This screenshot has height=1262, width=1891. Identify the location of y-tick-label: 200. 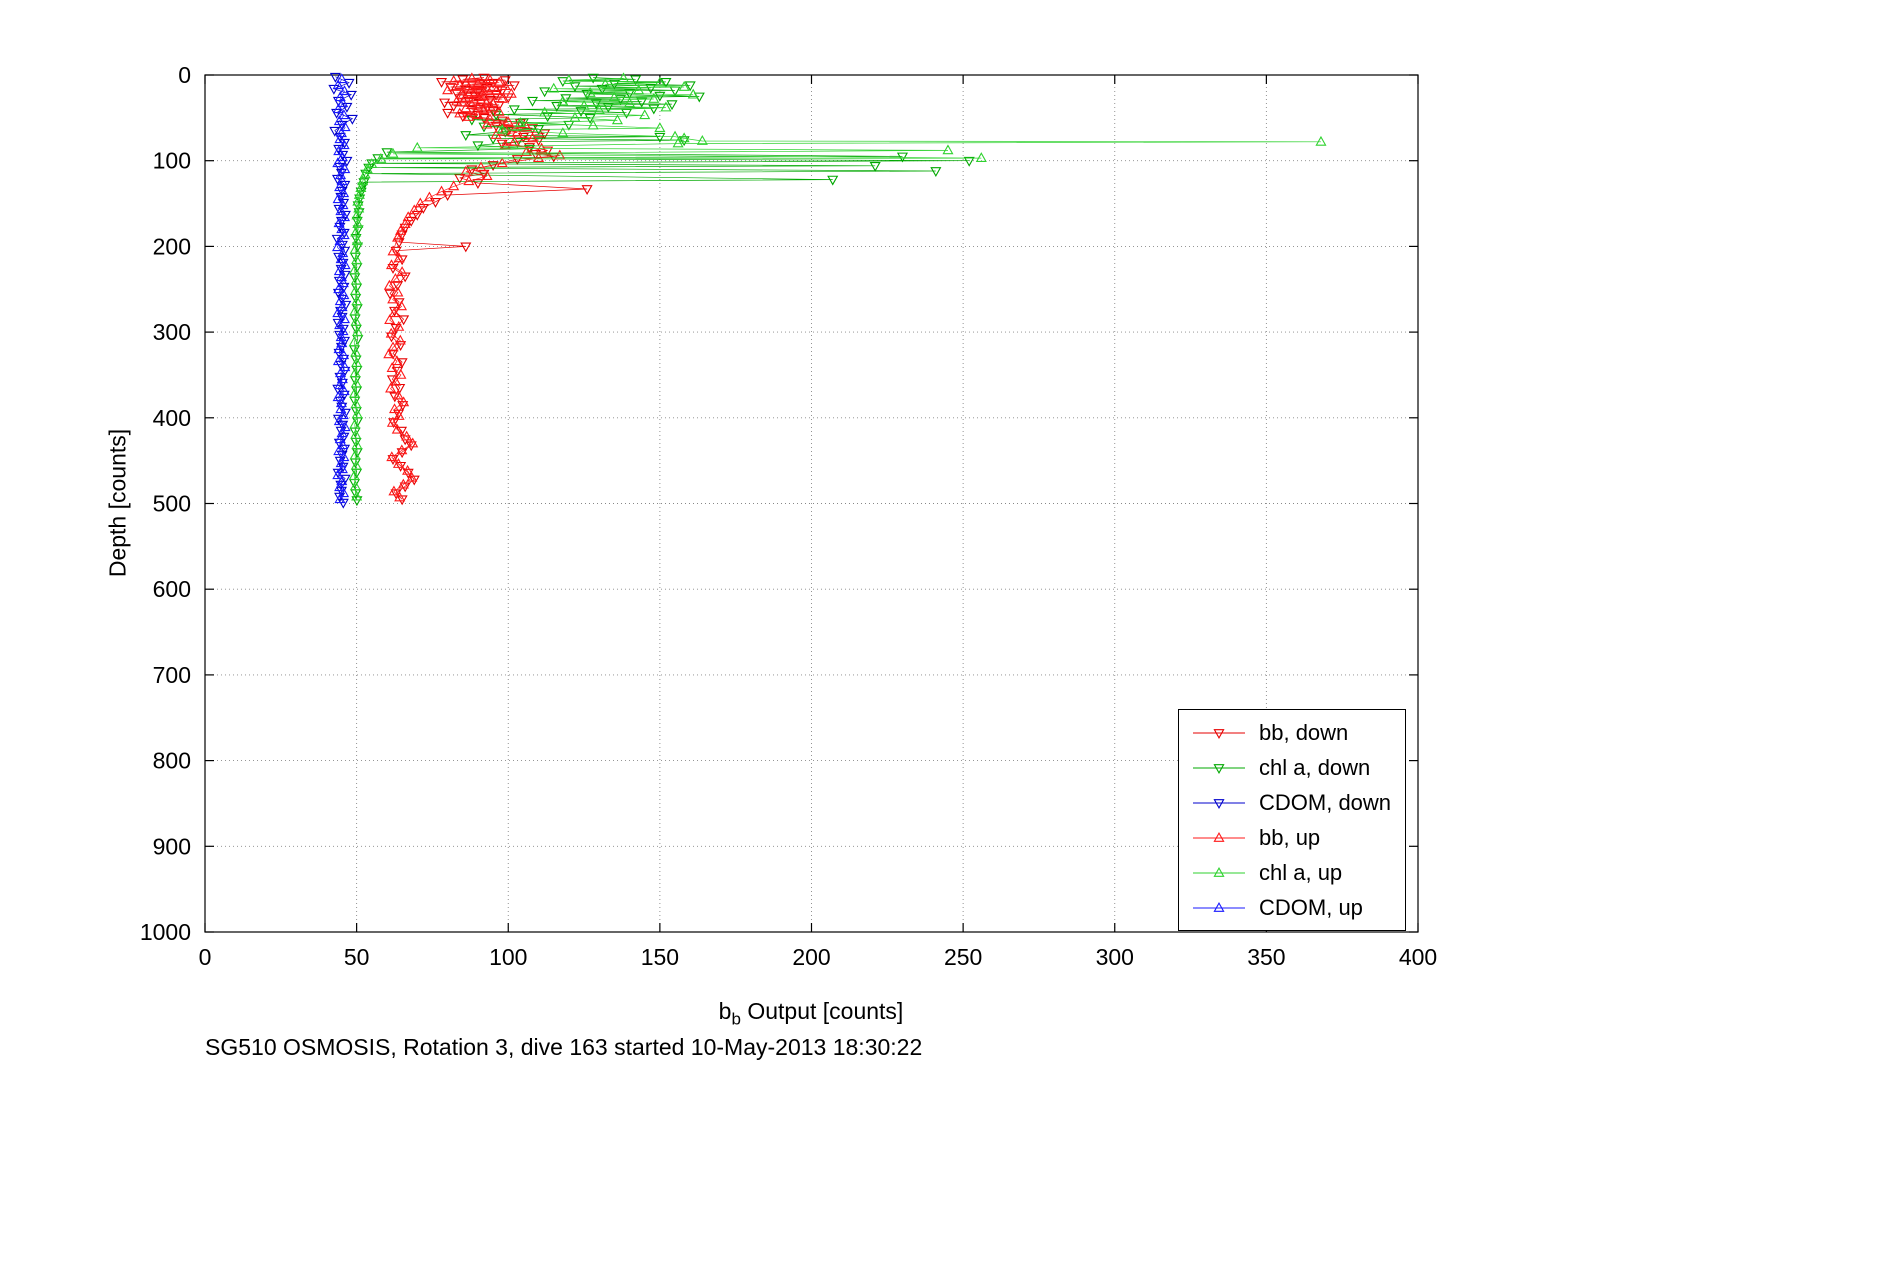
(172, 246).